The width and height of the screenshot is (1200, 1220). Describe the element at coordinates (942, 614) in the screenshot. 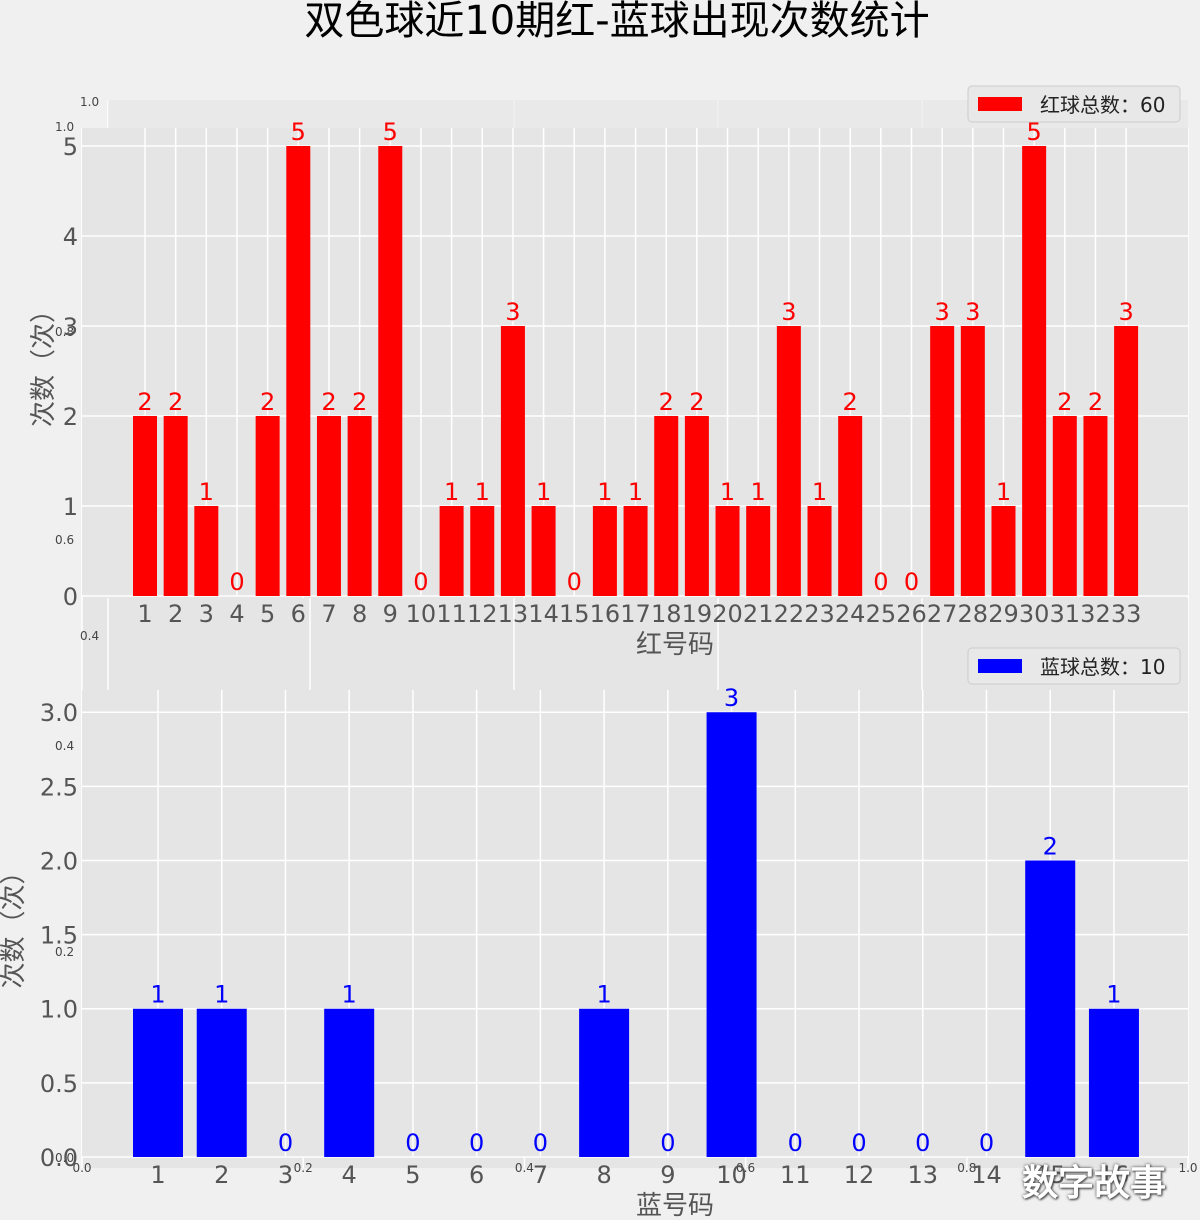

I see `x-tick-label: 27` at that location.